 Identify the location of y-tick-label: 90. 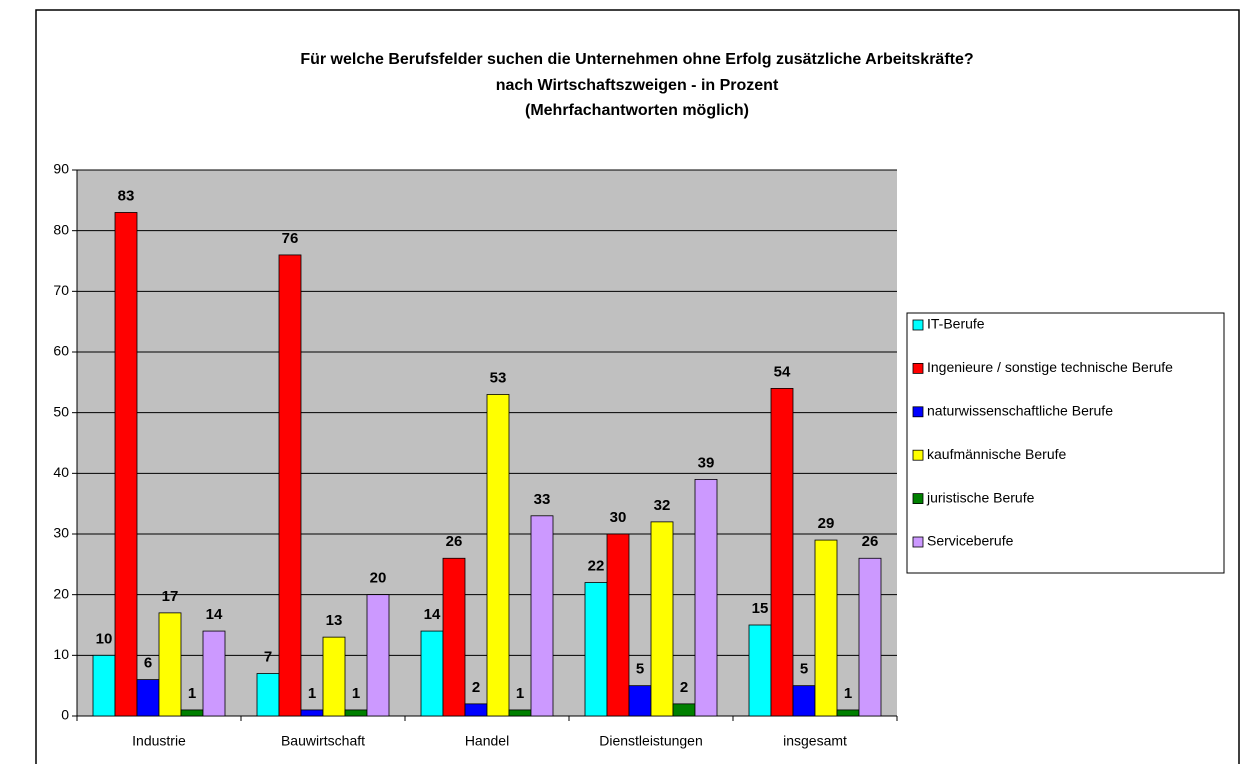
(61, 169).